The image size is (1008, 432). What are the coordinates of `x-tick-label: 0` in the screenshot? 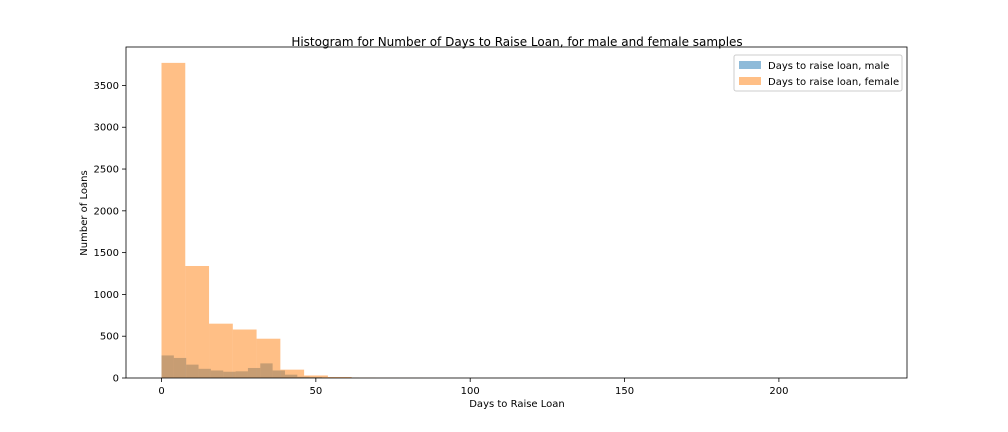 It's located at (161, 391).